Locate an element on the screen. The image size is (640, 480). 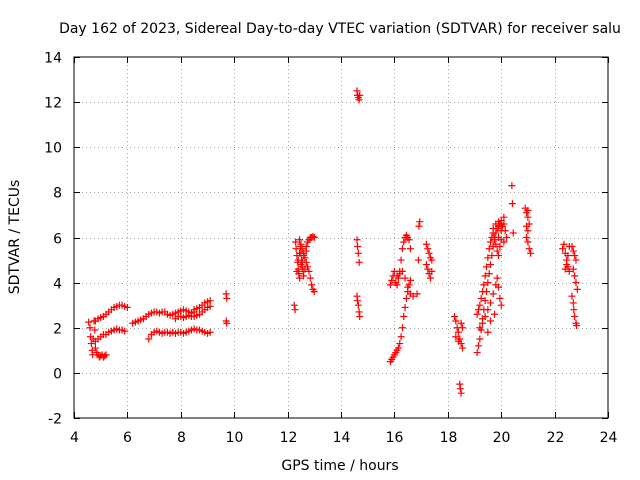
x-tick-label: 8 is located at coordinates (181, 438).